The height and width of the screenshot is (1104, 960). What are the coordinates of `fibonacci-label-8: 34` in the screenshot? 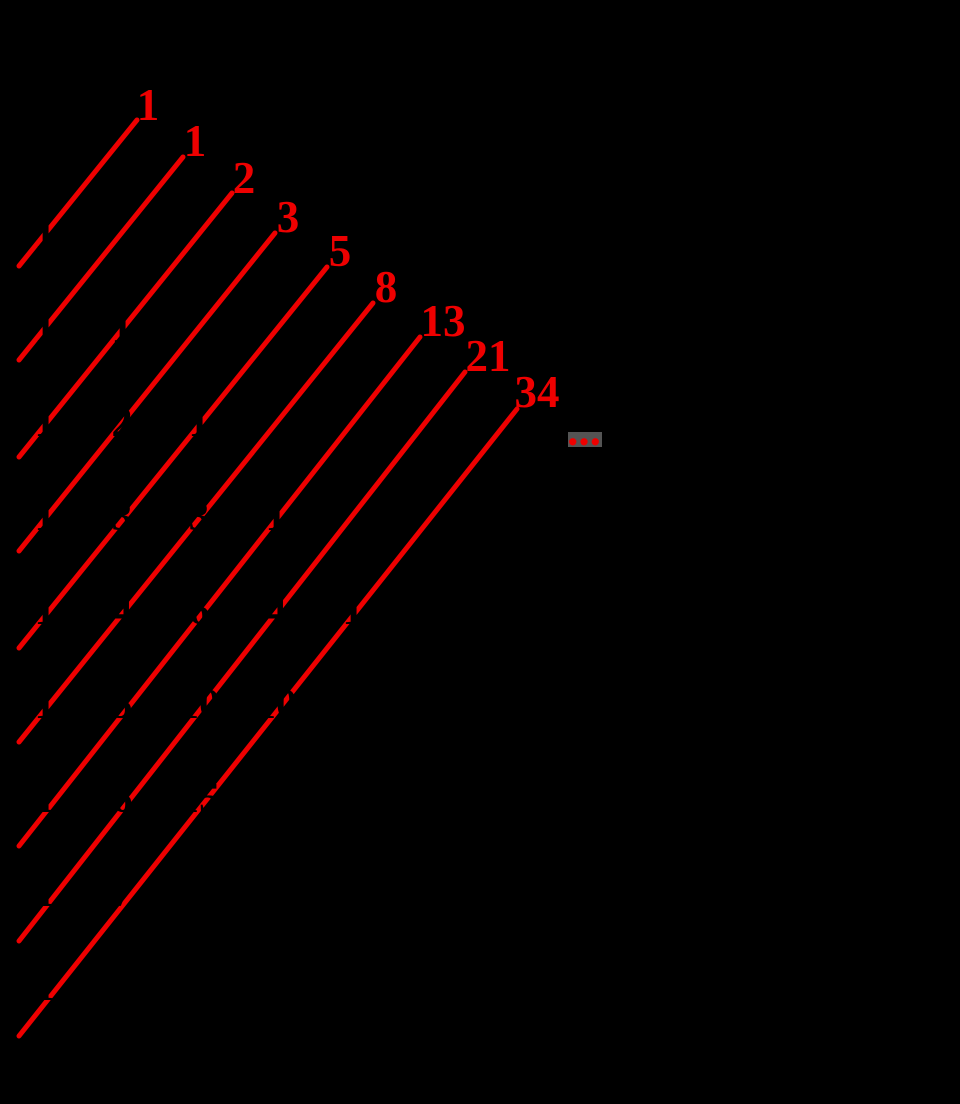 It's located at (537, 392).